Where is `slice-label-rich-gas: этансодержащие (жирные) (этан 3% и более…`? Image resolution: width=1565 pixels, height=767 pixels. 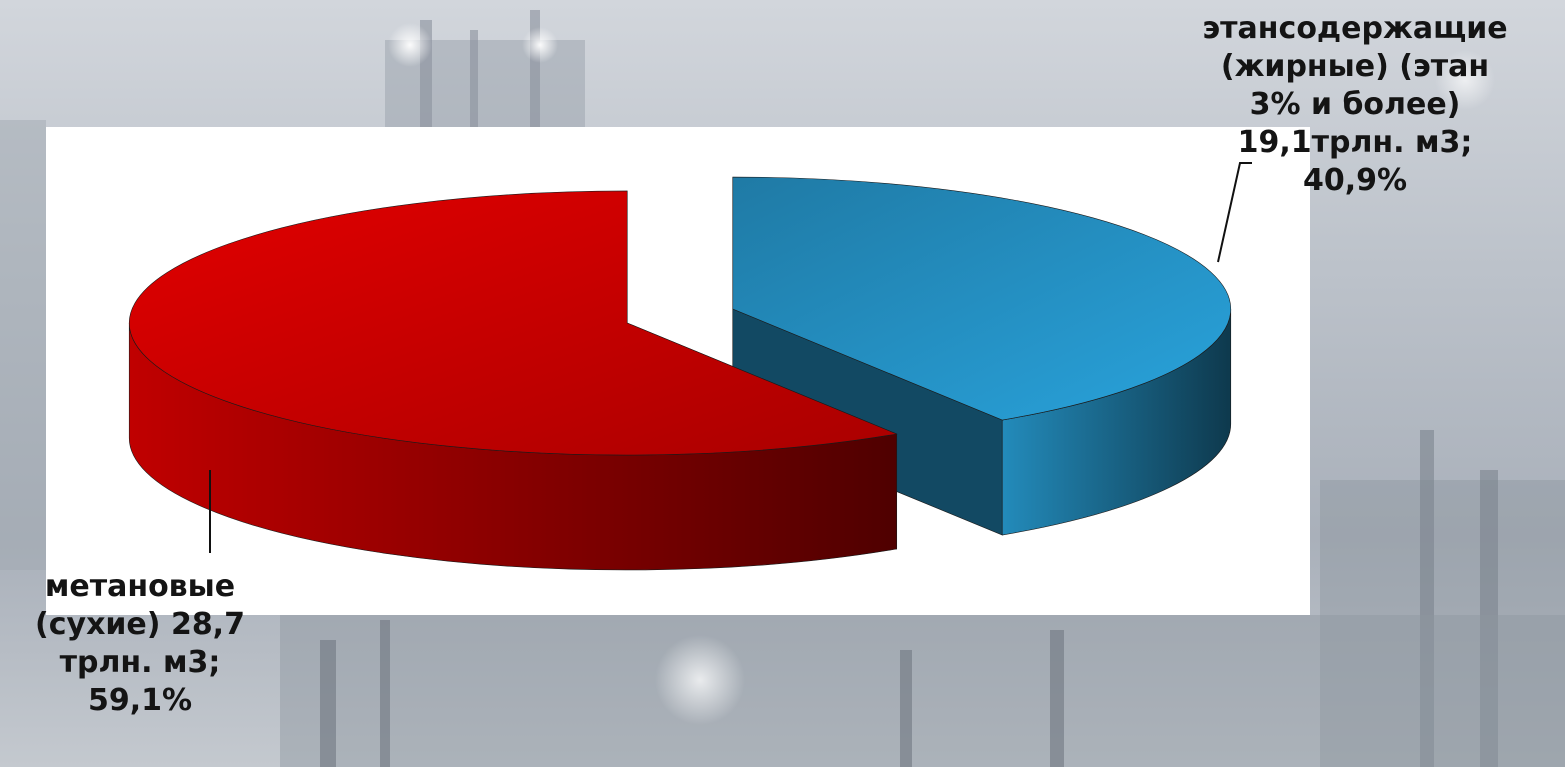
slice-label-rich-gas: этансодержащие (жирные) (этан 3% и более… is located at coordinates (1355, 104).